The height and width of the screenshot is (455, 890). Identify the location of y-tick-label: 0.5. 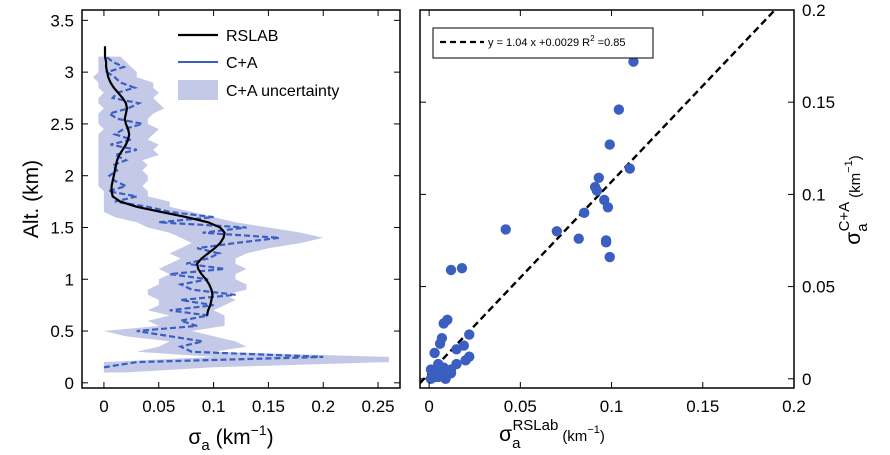
(62, 331).